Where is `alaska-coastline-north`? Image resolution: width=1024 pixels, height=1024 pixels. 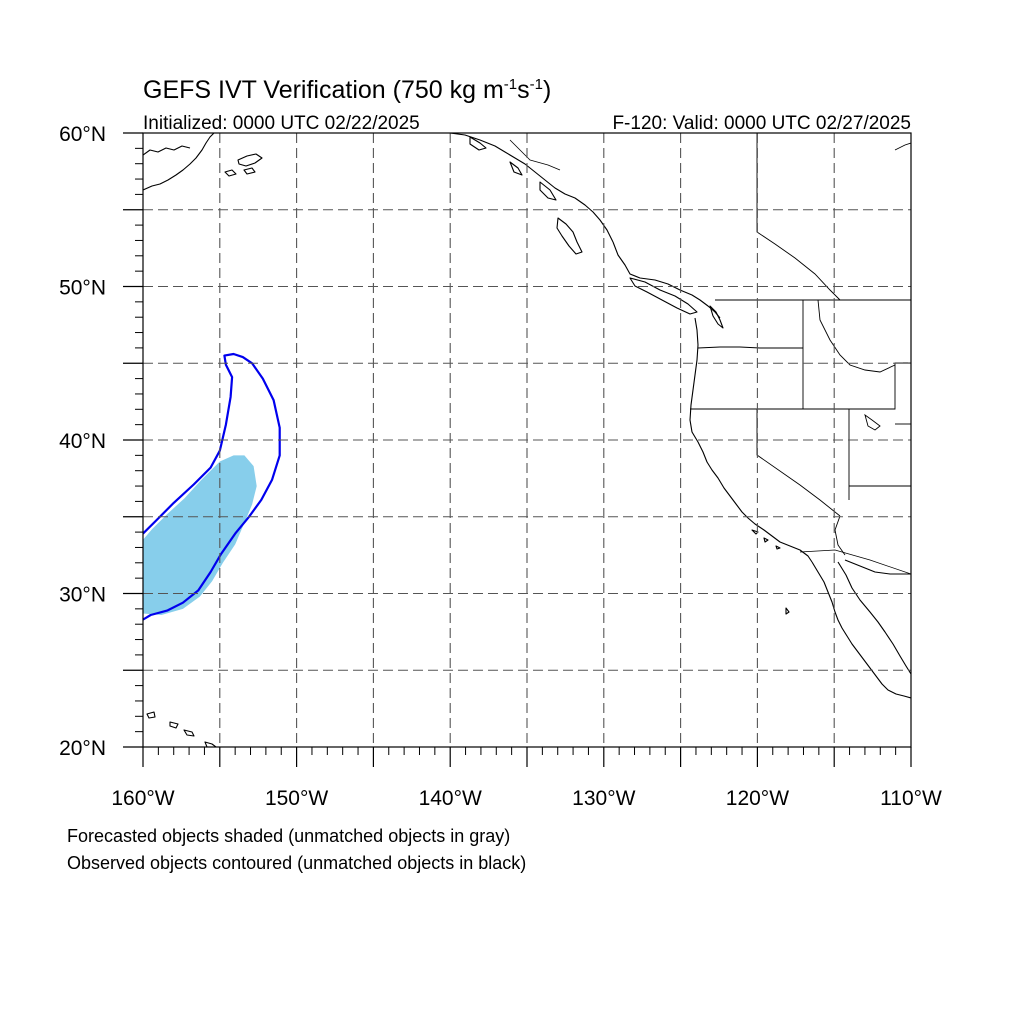
alaska-coastline-north is located at coordinates (167, 150).